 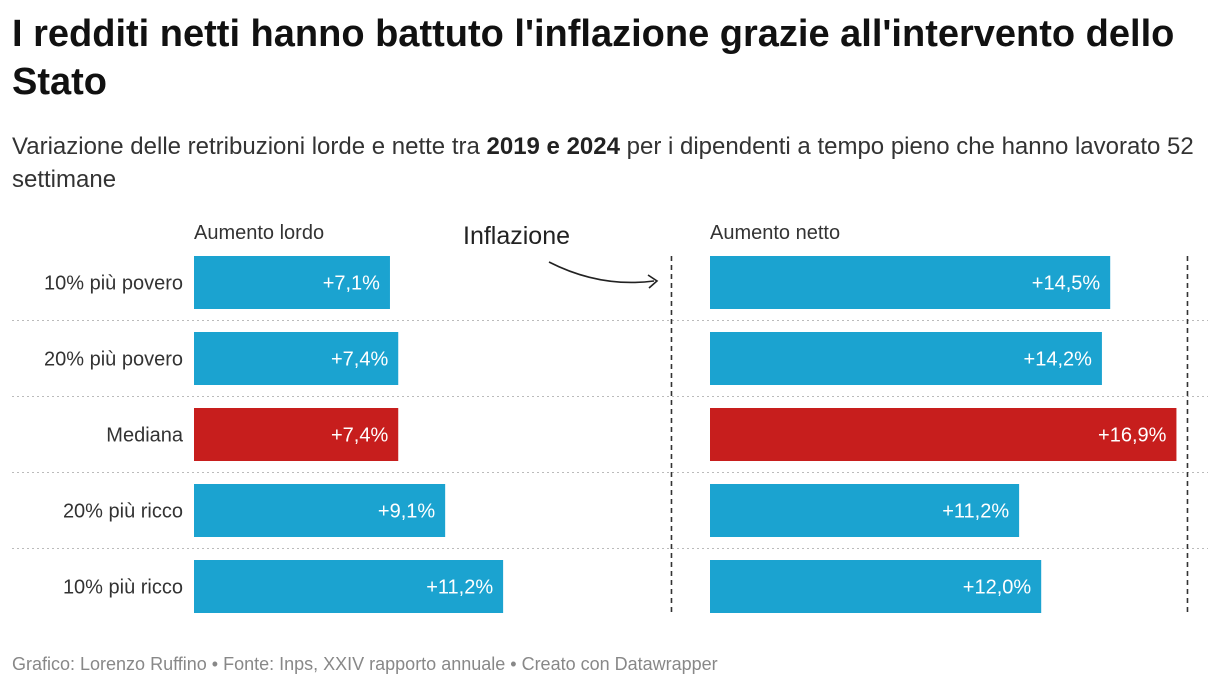 What do you see at coordinates (553, 146) in the screenshot?
I see `subtitle-bold-years: 2019 e 2024` at bounding box center [553, 146].